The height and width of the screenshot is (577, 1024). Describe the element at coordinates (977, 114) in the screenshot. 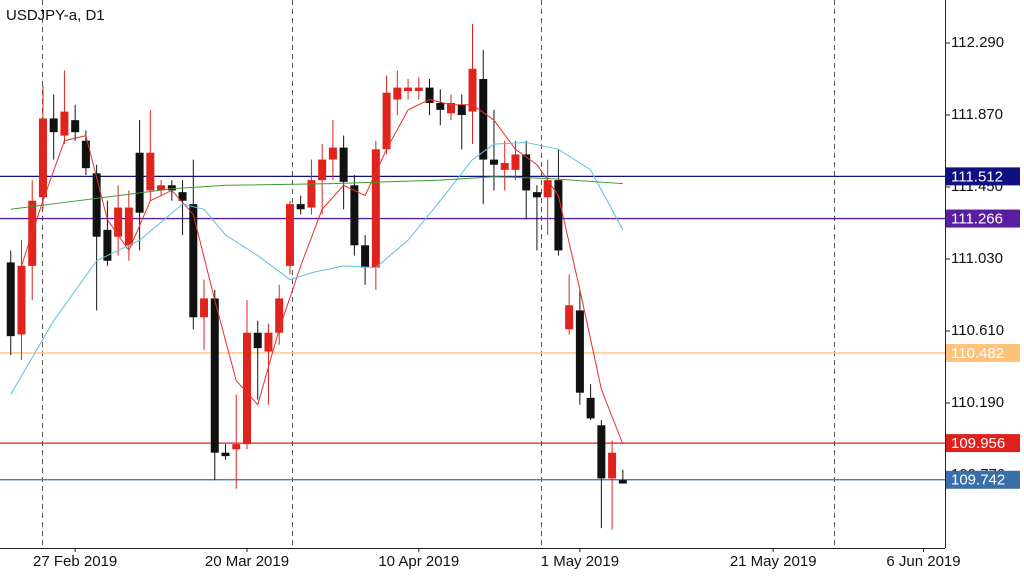

I see `y-tick-label: 111.870` at that location.